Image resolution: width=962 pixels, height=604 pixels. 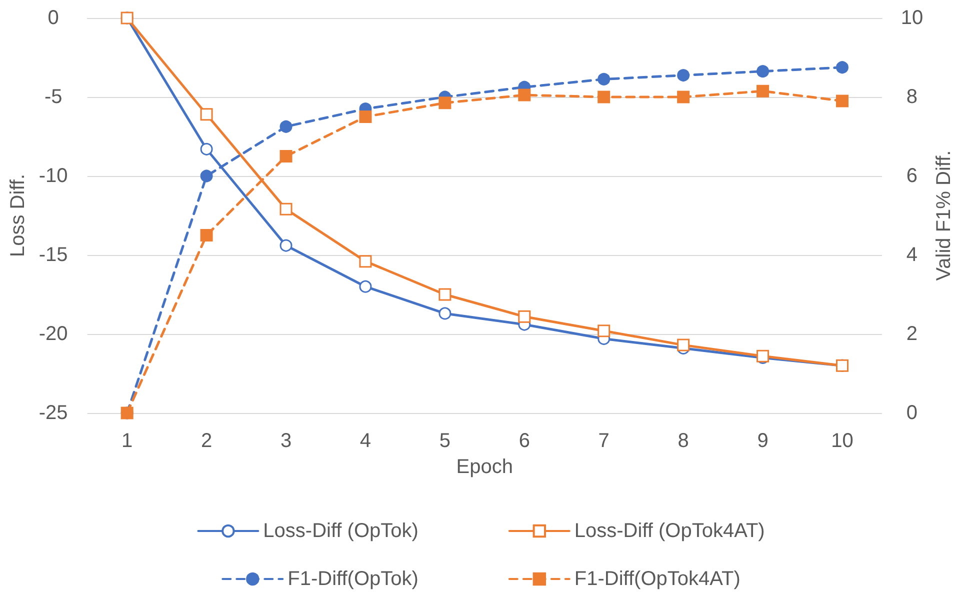 What do you see at coordinates (604, 441) in the screenshot?
I see `x-tick-label: 7` at bounding box center [604, 441].